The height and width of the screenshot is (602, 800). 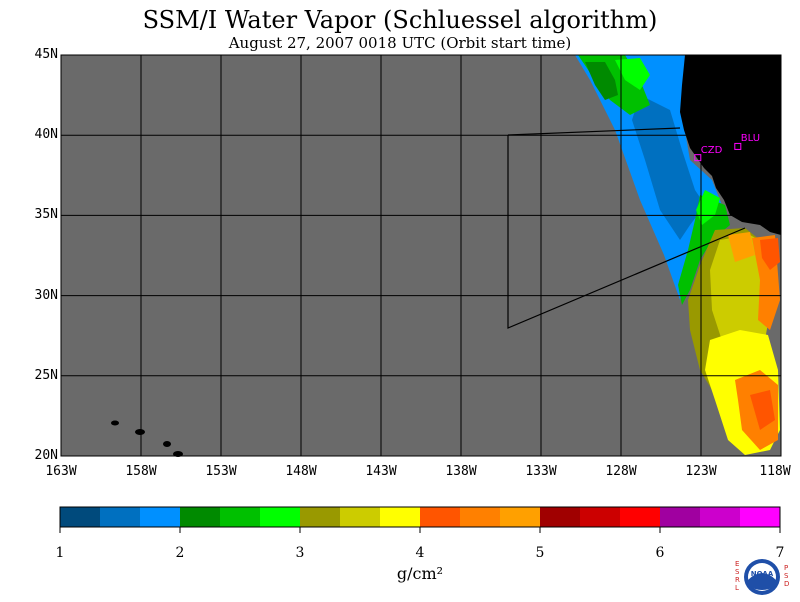 I want to click on domain-outline, so click(x=626, y=232).